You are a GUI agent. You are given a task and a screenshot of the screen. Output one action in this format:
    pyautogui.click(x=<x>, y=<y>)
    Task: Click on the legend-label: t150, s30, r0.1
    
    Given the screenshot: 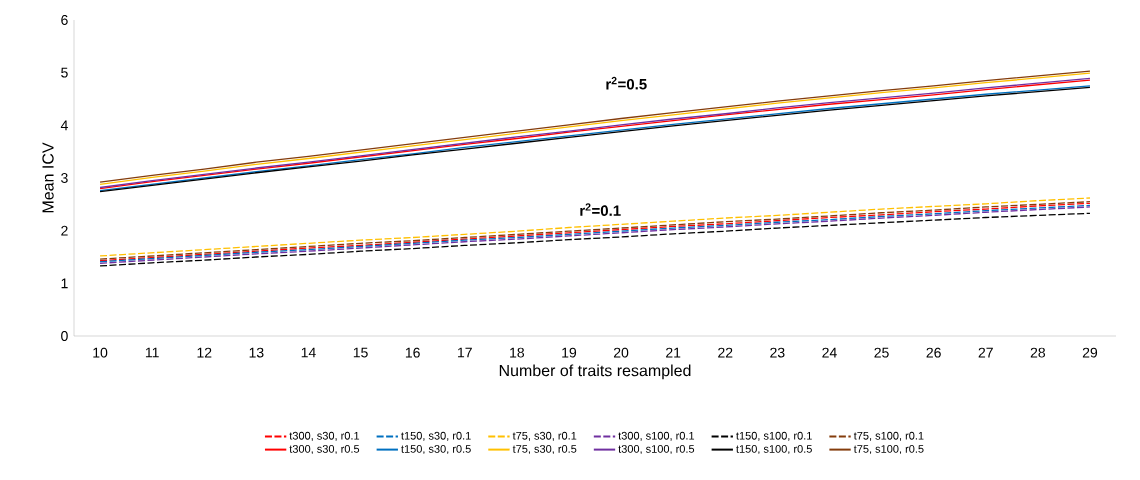 What is the action you would take?
    pyautogui.click(x=436, y=436)
    